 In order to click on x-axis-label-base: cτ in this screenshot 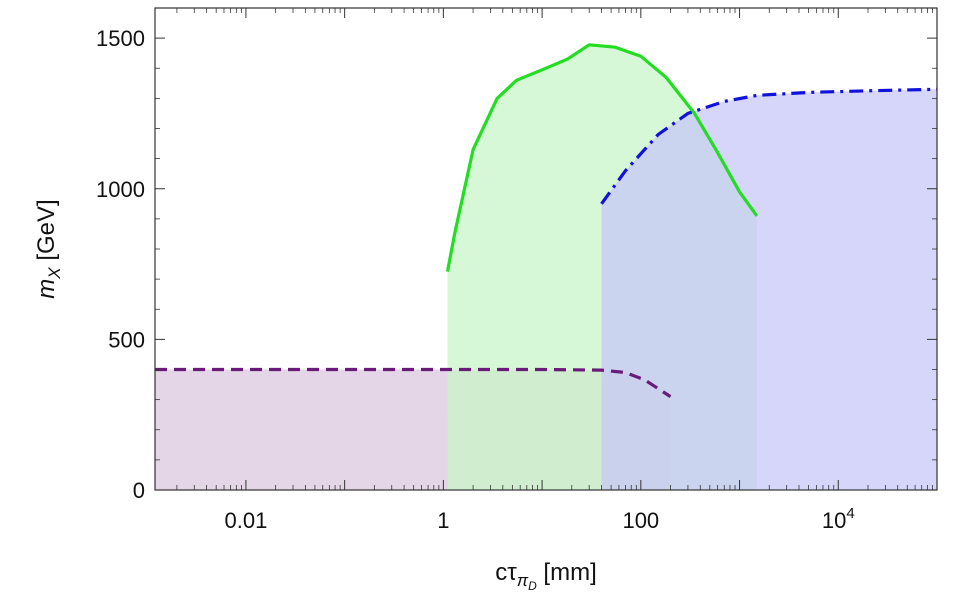, I will do `click(506, 572)`.